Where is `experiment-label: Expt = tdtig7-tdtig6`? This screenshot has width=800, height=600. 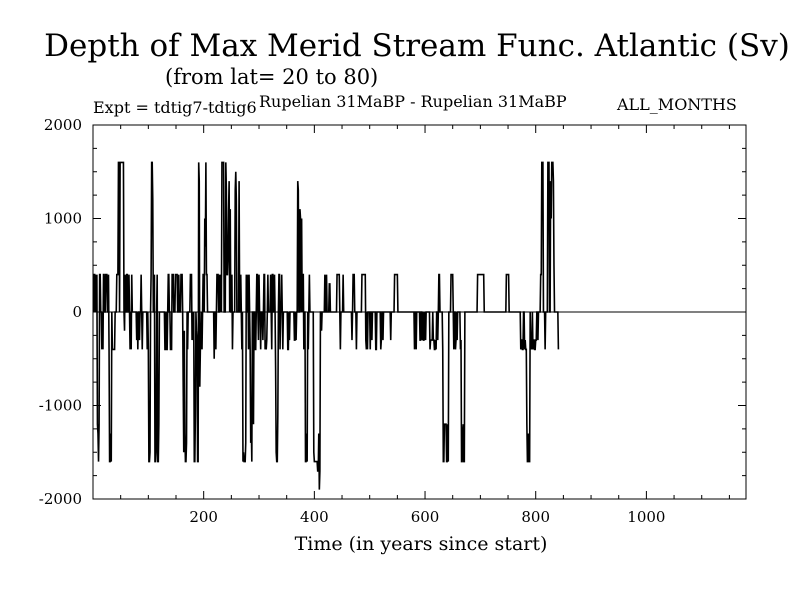 experiment-label: Expt = tdtig7-tdtig6 is located at coordinates (175, 107).